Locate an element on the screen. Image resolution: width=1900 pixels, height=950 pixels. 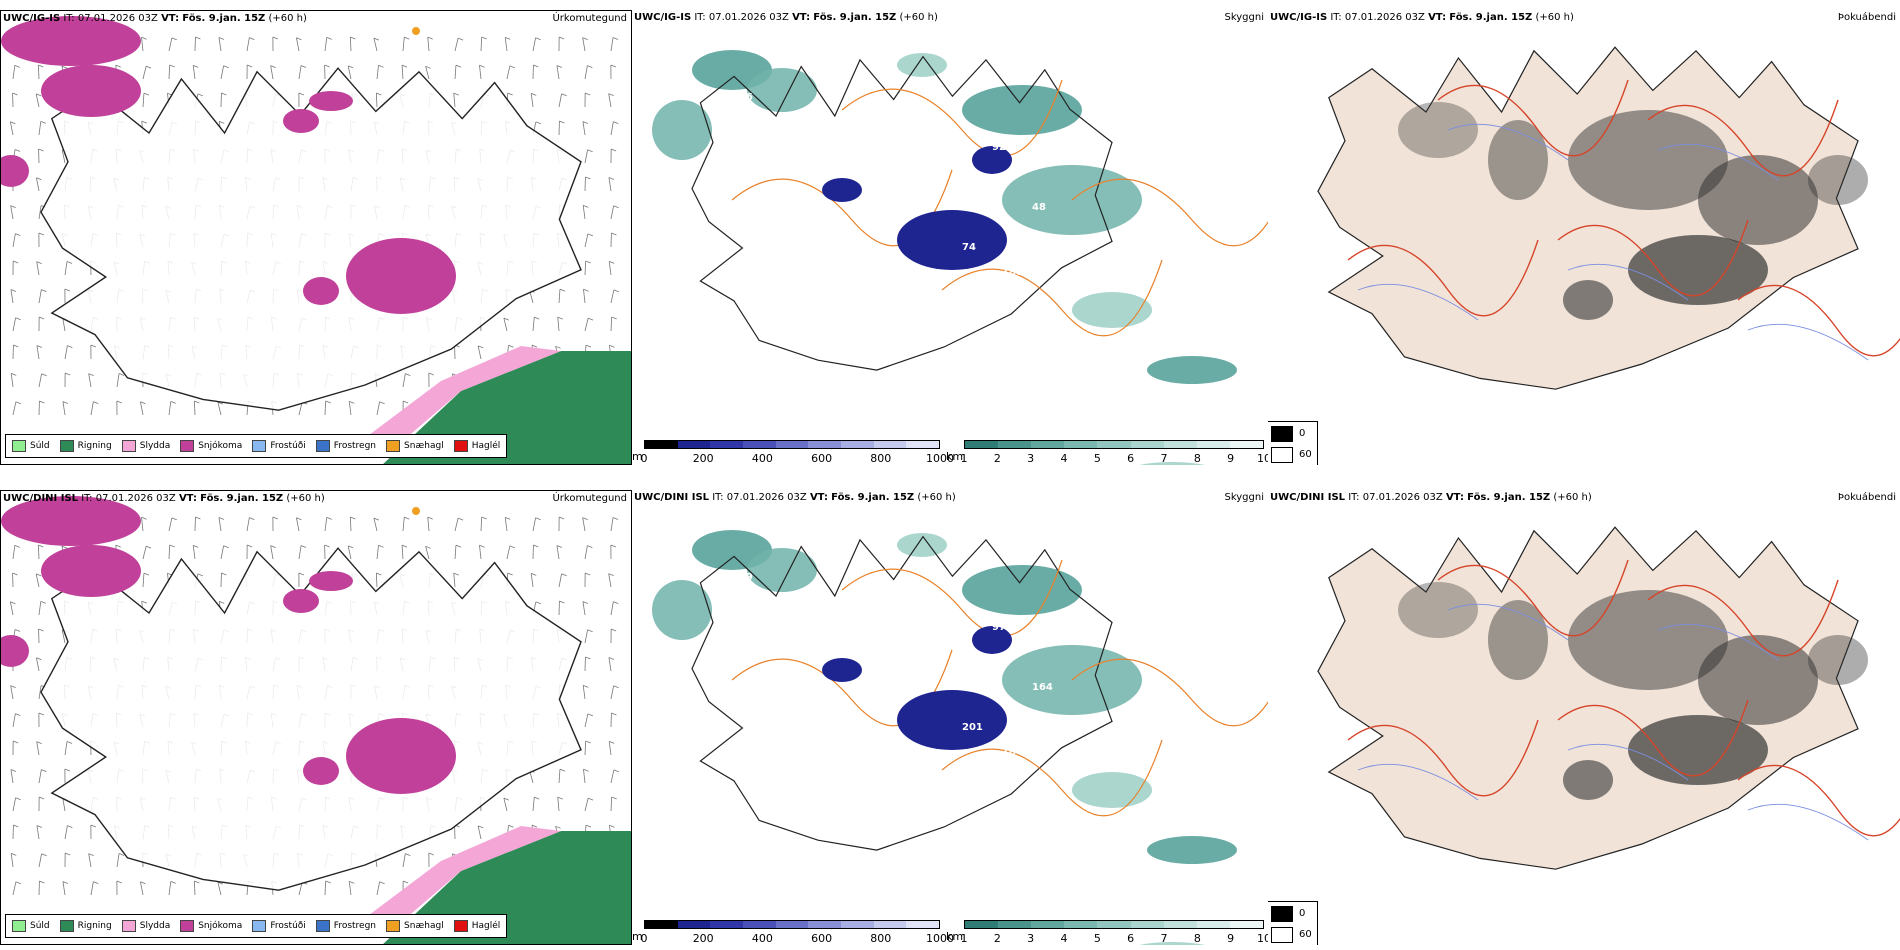
fog-area is located at coordinates (1838, 660).